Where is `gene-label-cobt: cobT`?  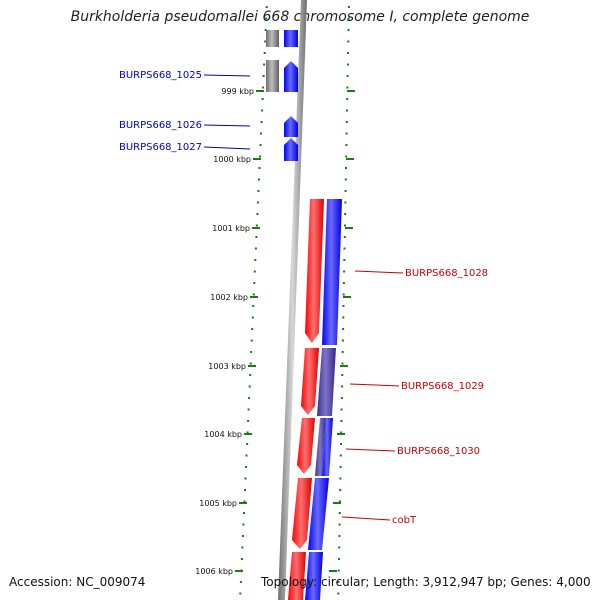 gene-label-cobt: cobT is located at coordinates (404, 520).